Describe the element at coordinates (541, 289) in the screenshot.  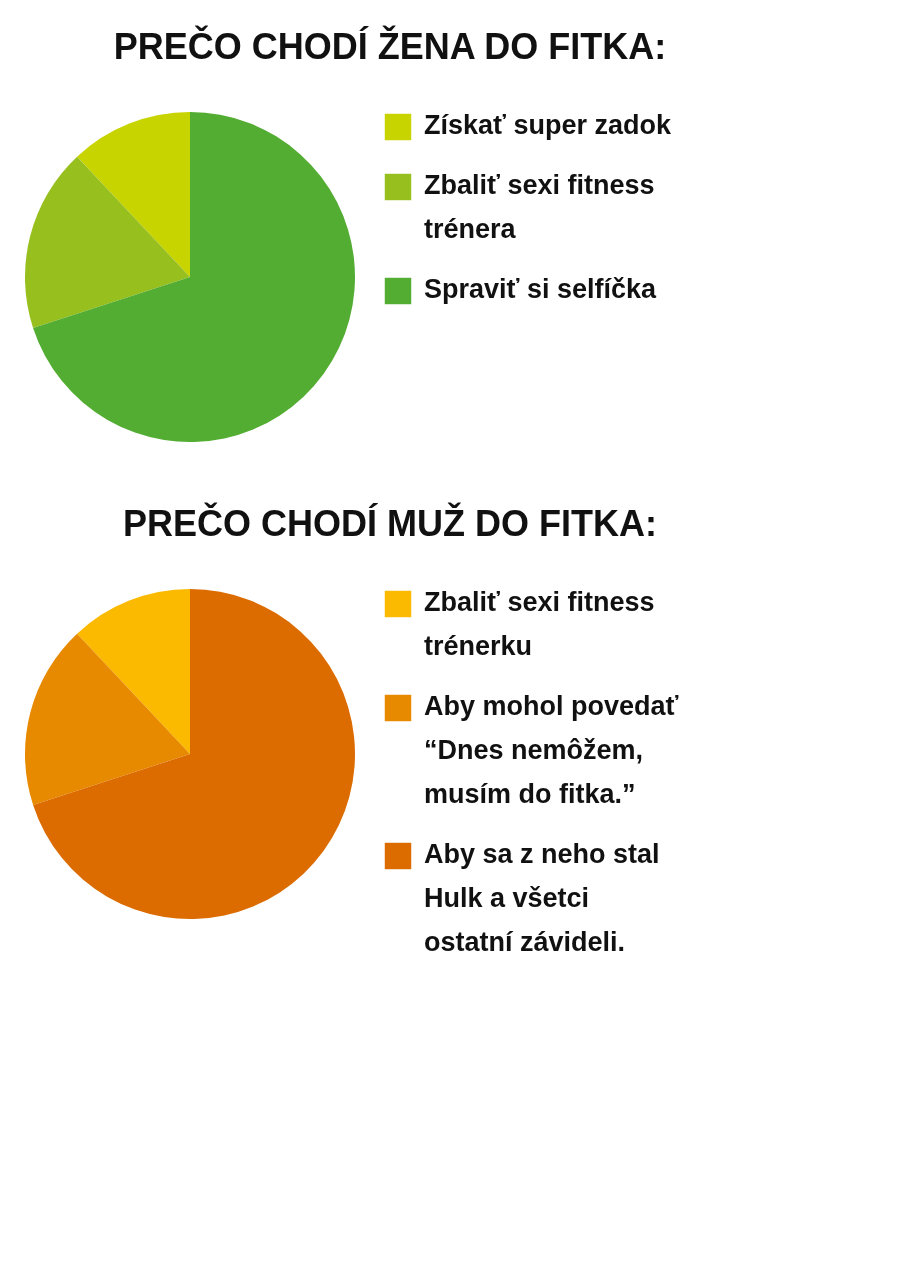
I see `legend-label: Spraviť si selfíčka` at that location.